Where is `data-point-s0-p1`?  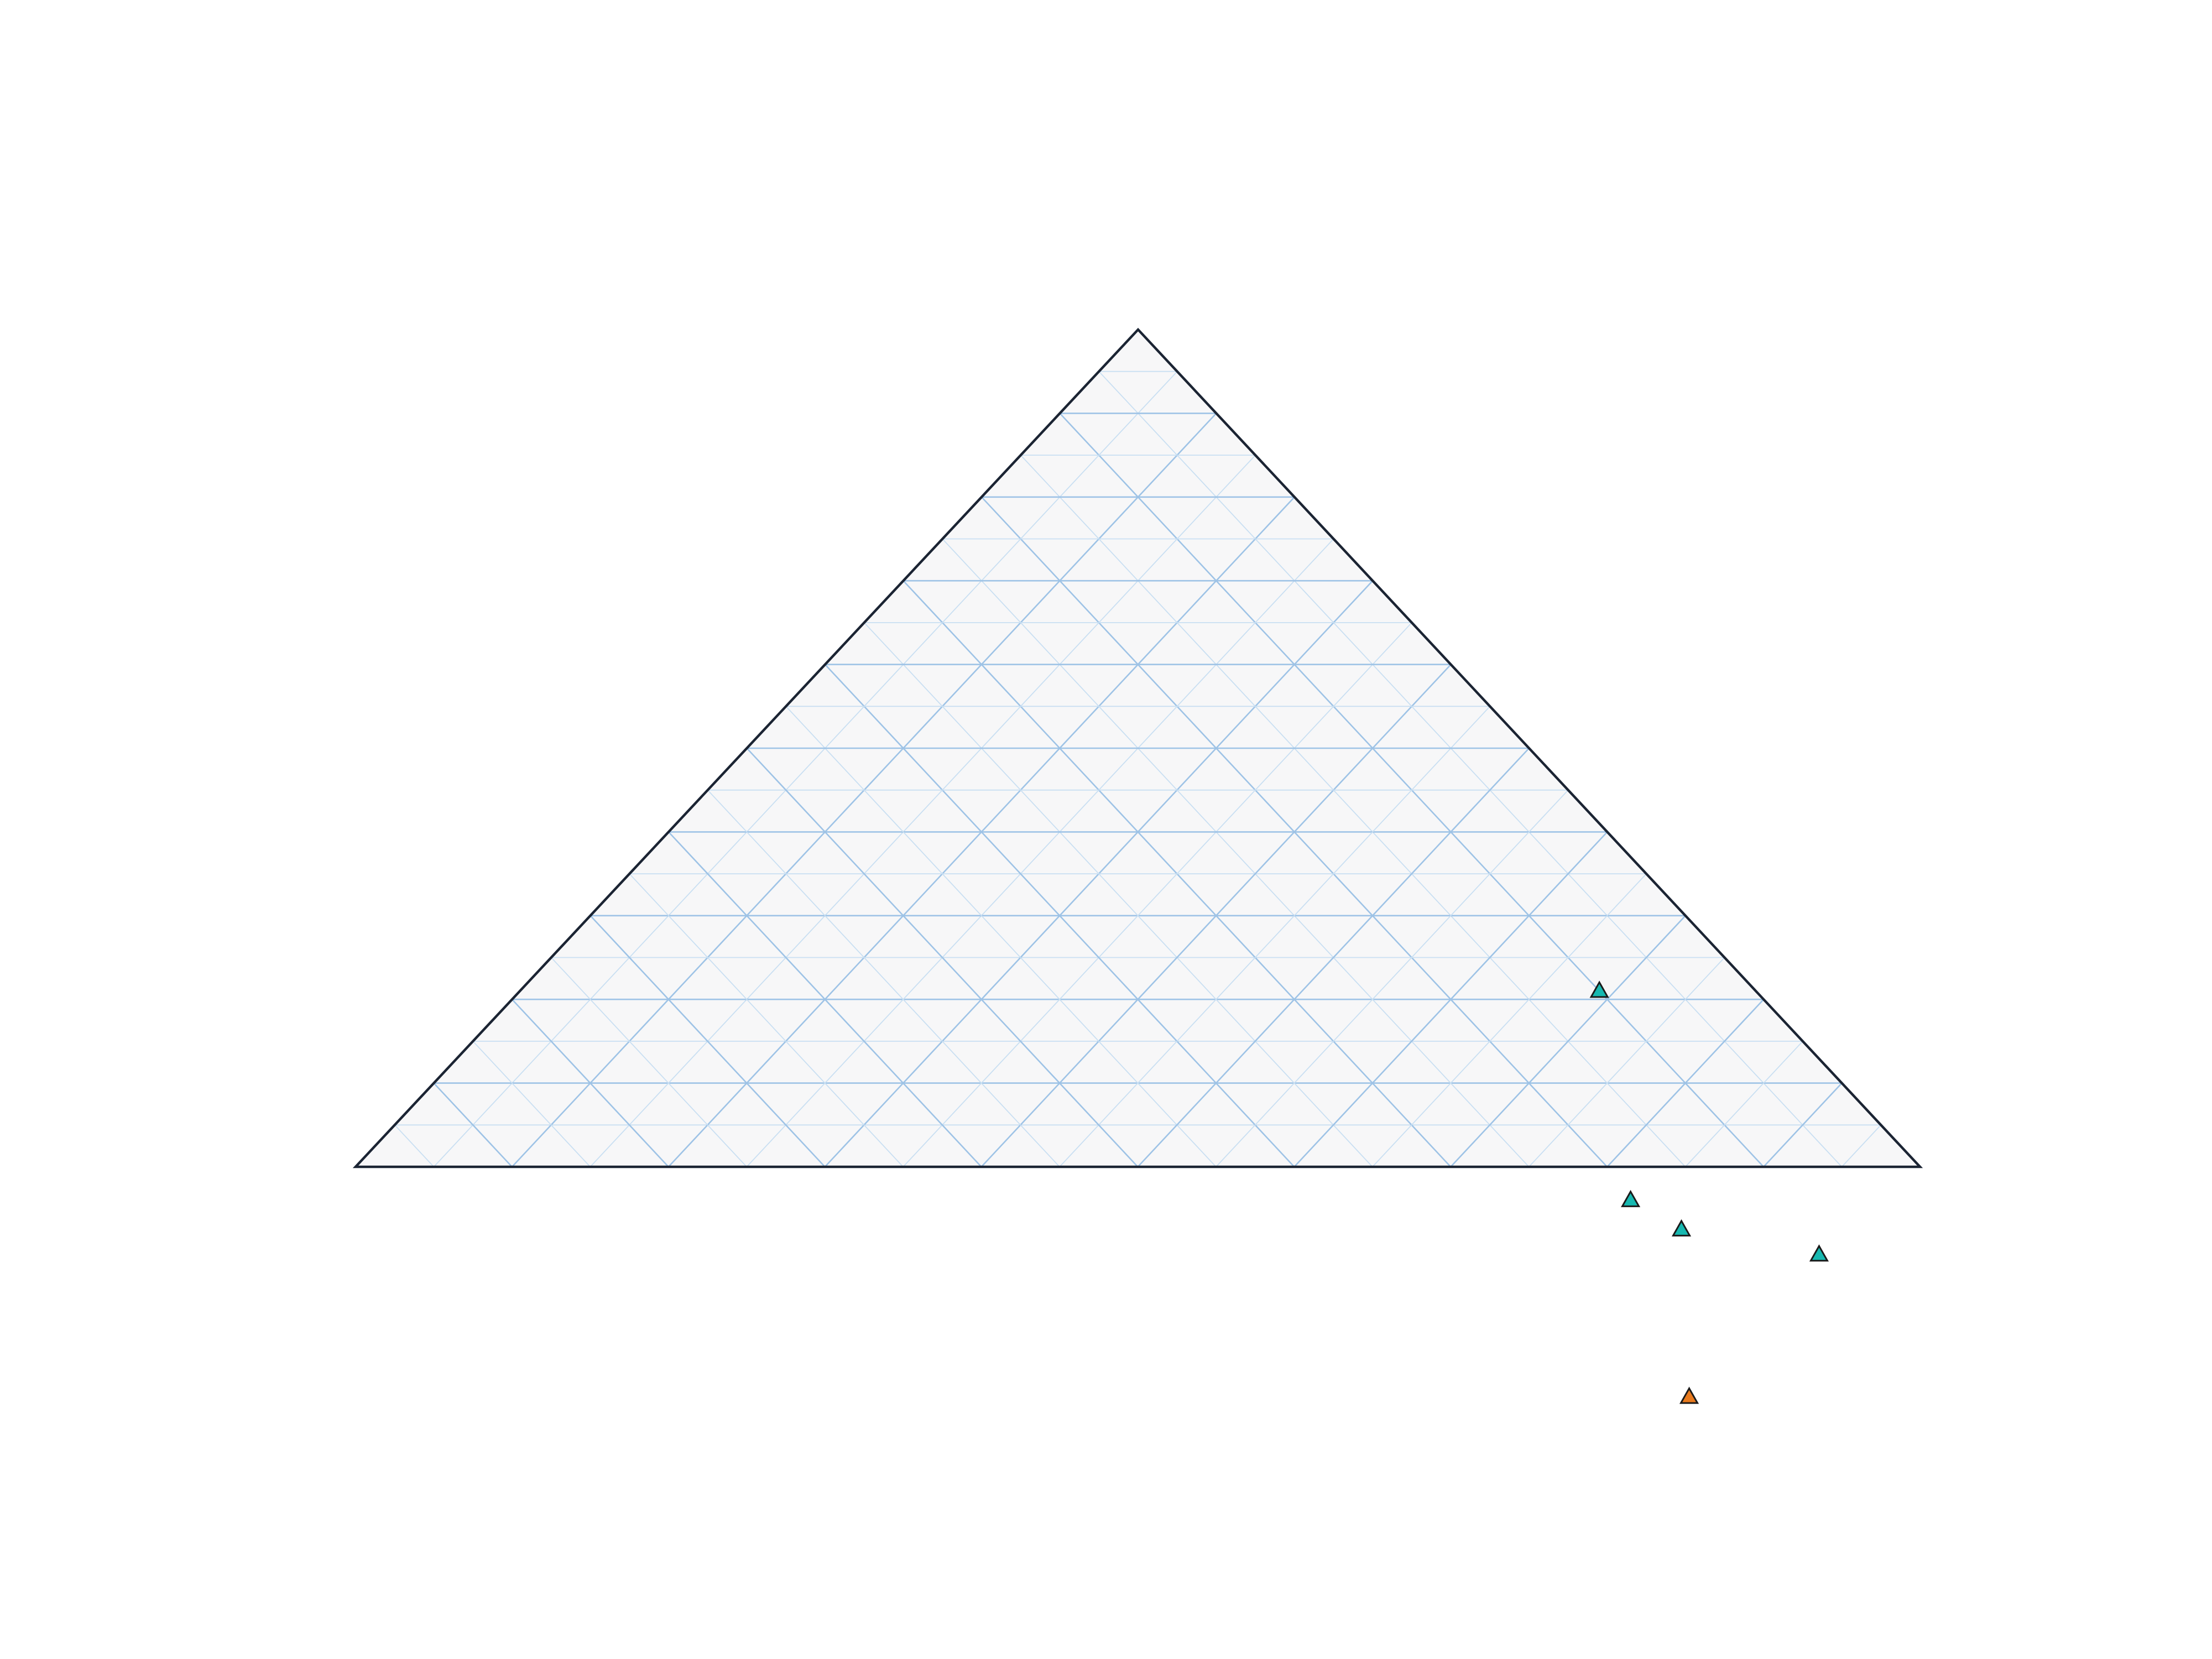
data-point-s0-p1 is located at coordinates (1631, 1198).